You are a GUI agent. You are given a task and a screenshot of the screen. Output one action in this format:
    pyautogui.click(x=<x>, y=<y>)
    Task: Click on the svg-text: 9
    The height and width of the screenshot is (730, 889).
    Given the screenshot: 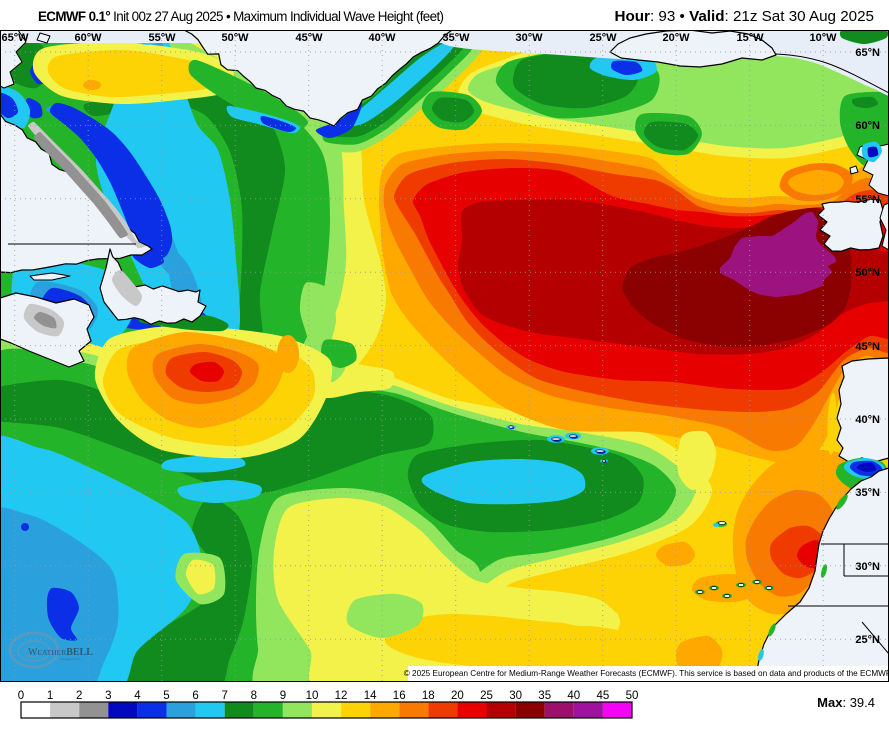 What is the action you would take?
    pyautogui.click(x=283, y=696)
    